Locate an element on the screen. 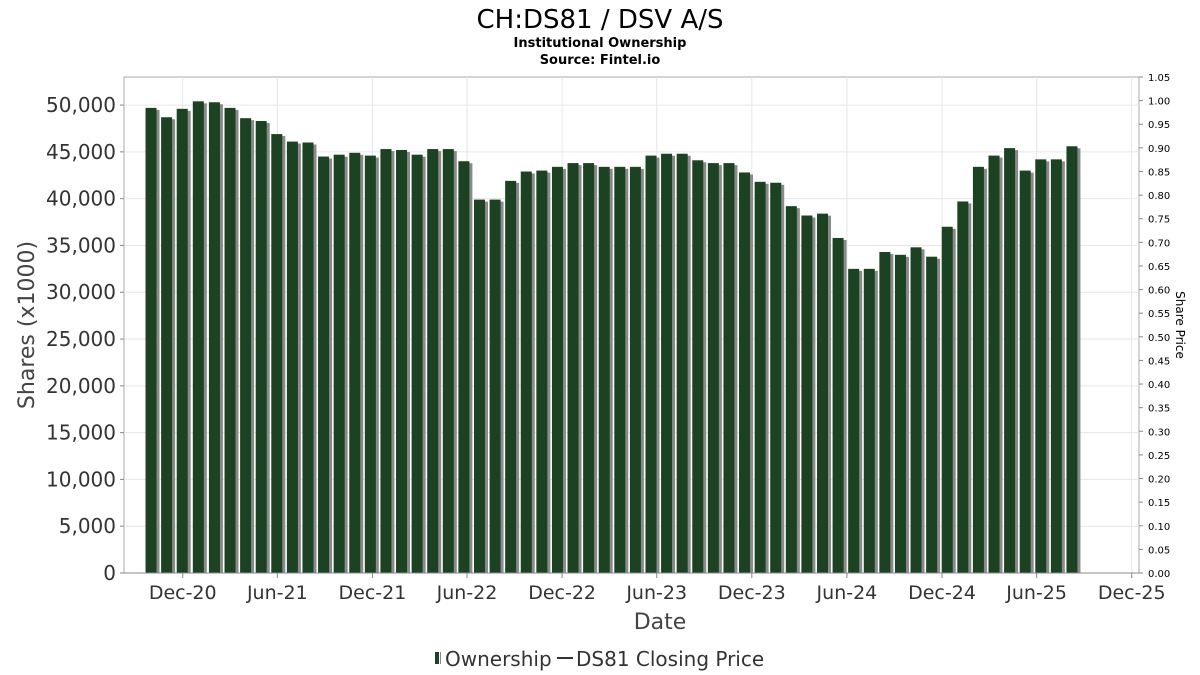  y2-tick-label: 0.65 is located at coordinates (1159, 267).